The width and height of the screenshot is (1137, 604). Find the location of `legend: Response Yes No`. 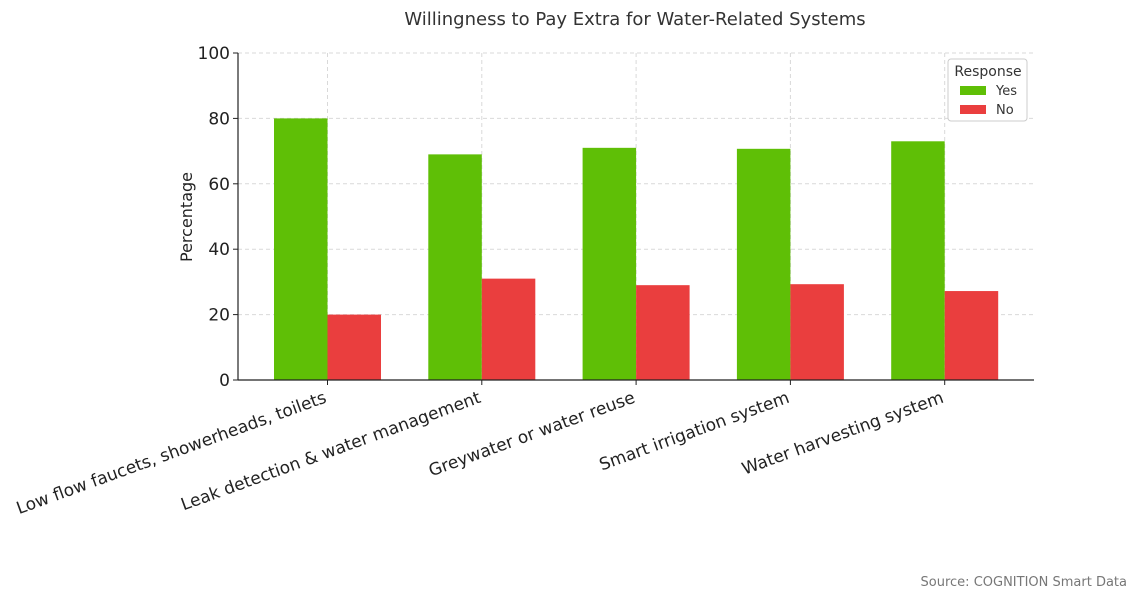

legend: Response Yes No is located at coordinates (987, 90).